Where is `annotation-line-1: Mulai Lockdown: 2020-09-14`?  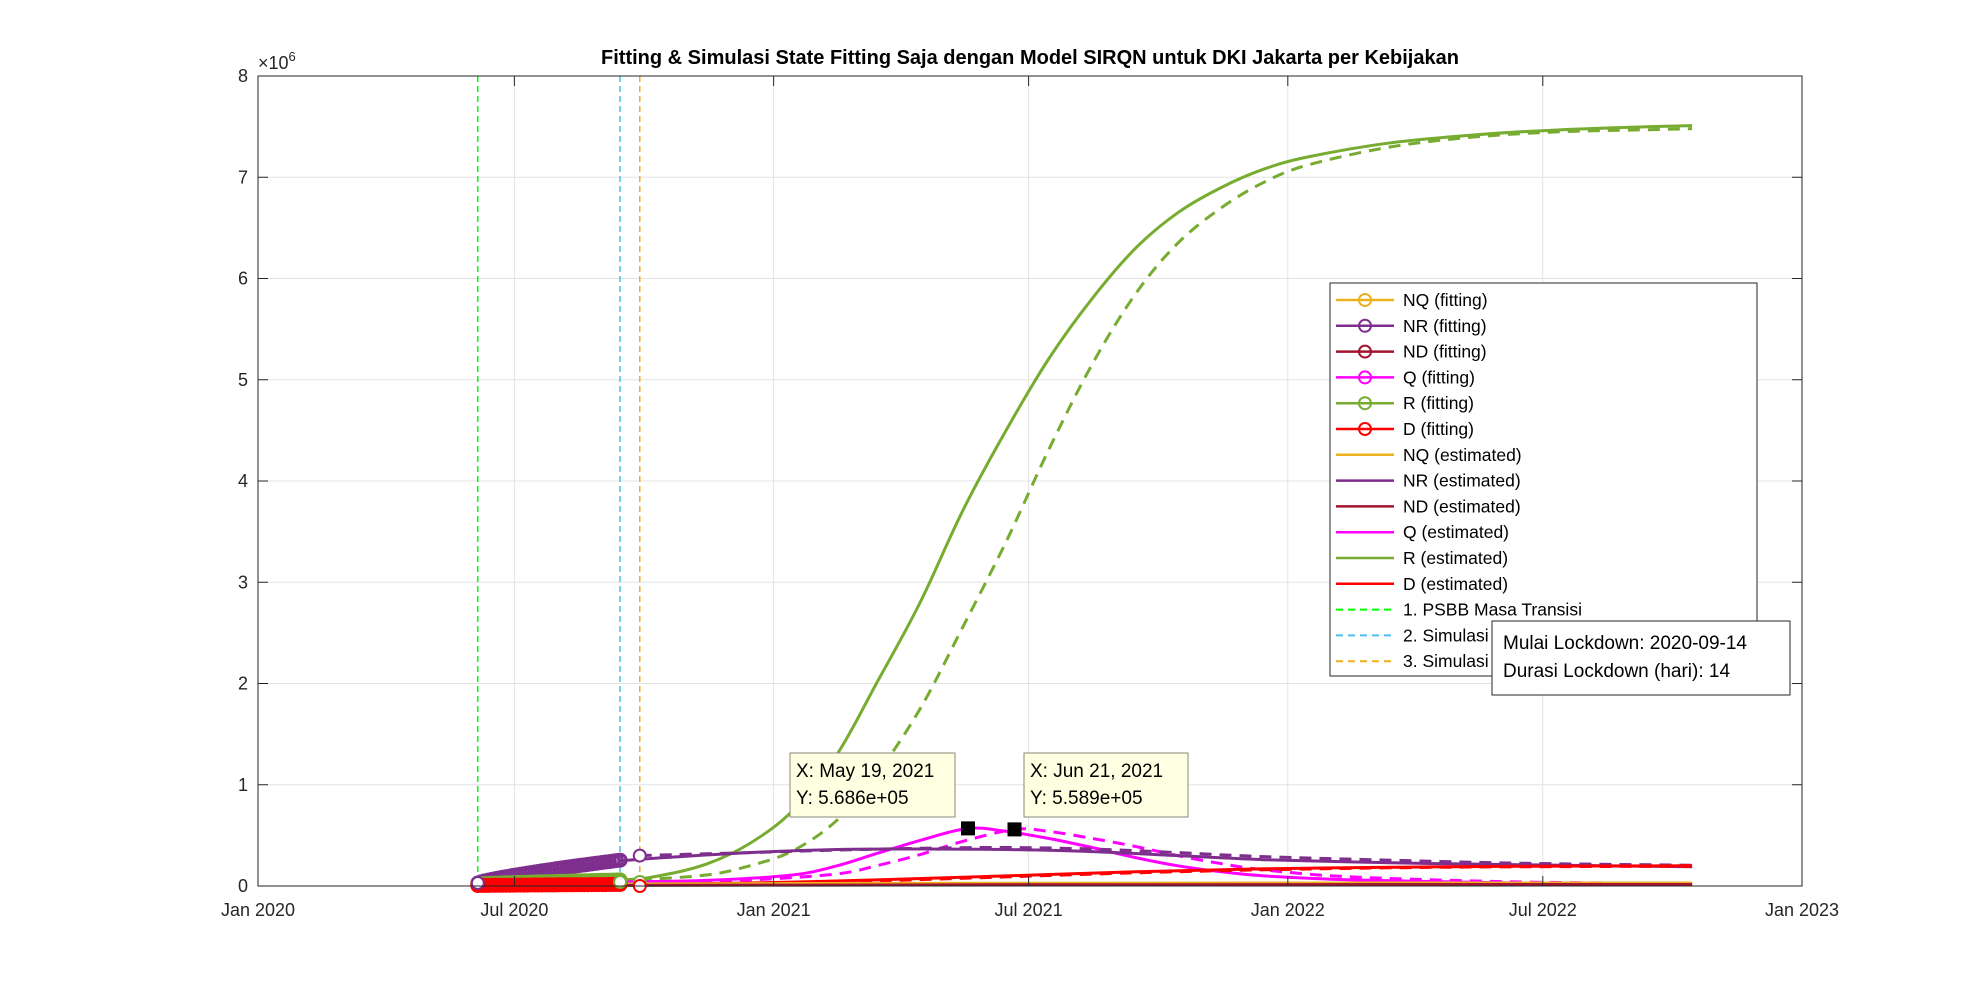
annotation-line-1: Mulai Lockdown: 2020-09-14 is located at coordinates (1625, 643).